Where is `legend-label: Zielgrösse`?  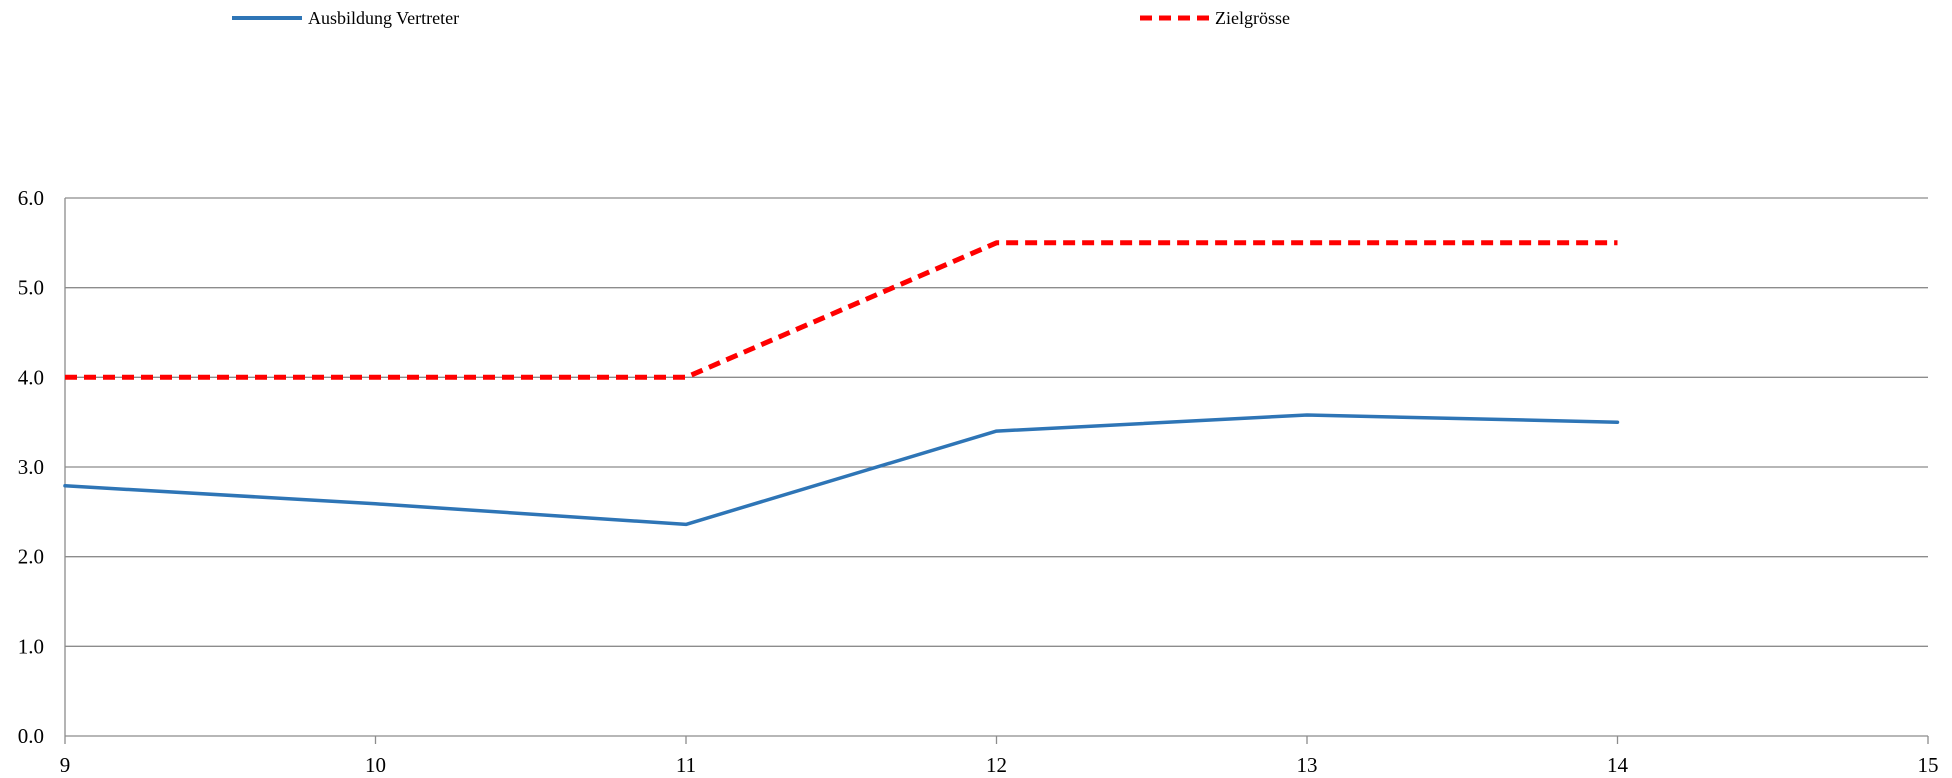 legend-label: Zielgrösse is located at coordinates (1252, 18).